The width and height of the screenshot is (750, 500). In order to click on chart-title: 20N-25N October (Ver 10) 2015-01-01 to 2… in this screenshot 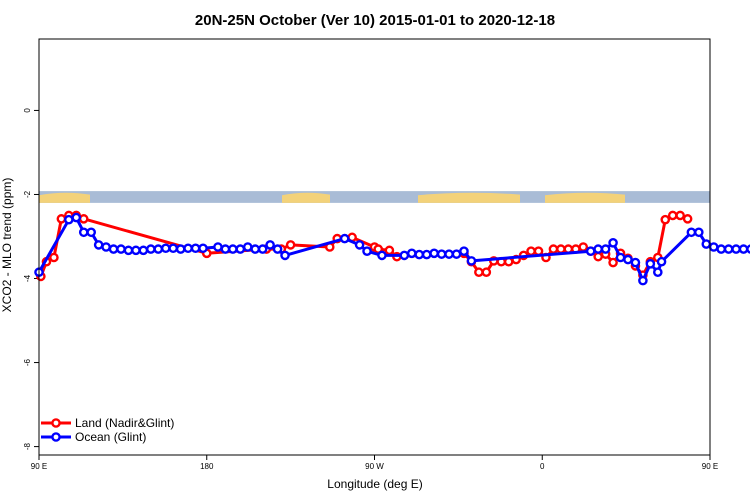, I will do `click(375, 20)`.